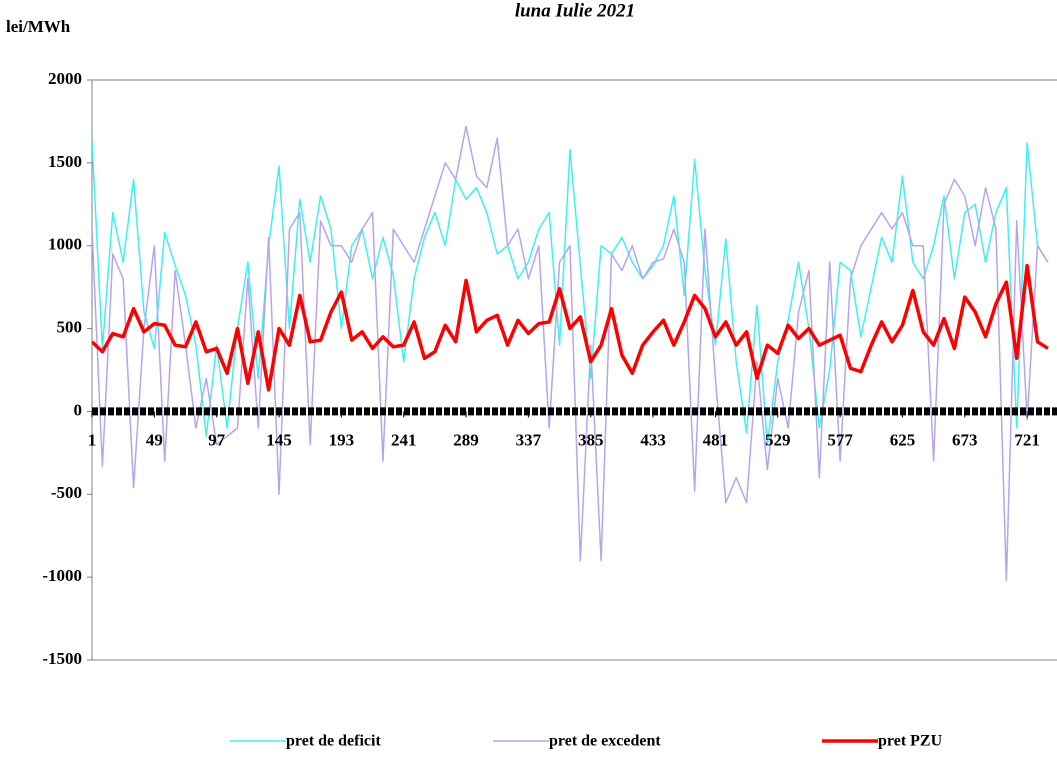  I want to click on chart-title: luna Iulie 2021, so click(575, 10).